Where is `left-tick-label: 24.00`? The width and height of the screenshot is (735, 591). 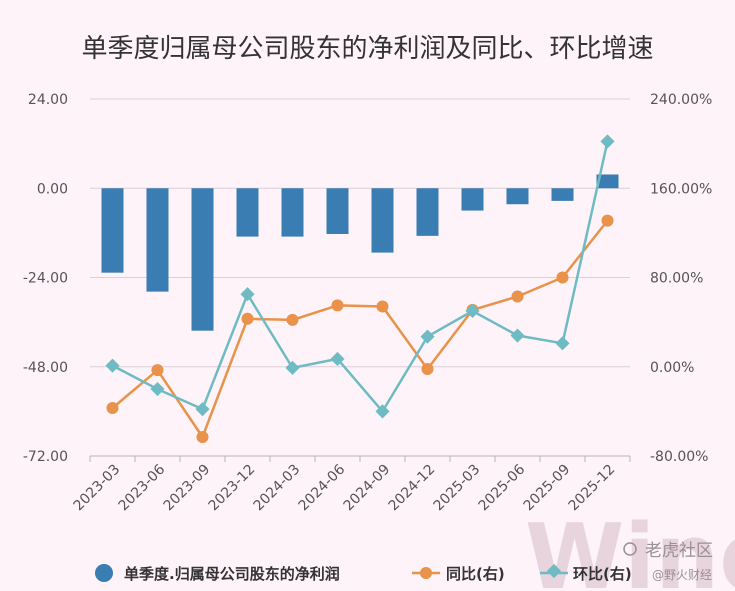
left-tick-label: 24.00 is located at coordinates (48, 100).